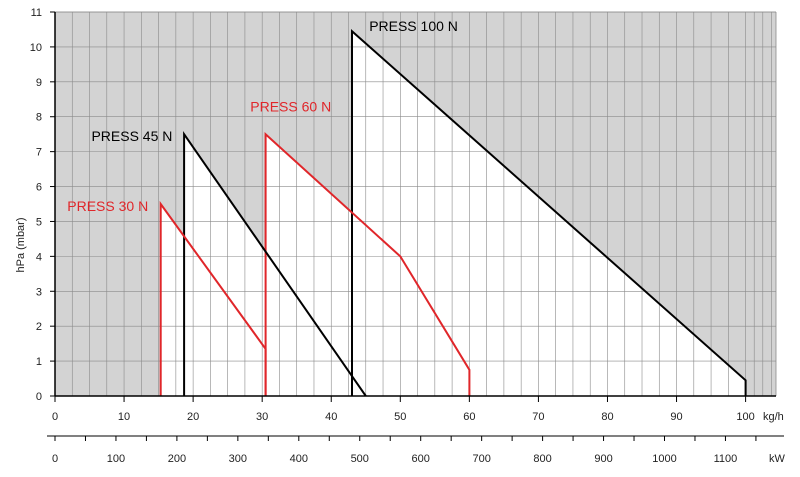 The width and height of the screenshot is (800, 477). Describe the element at coordinates (177, 459) in the screenshot. I see `x2-tick-label: 200` at that location.